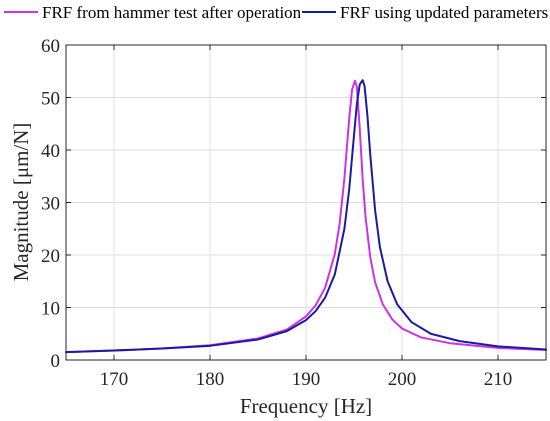 The image size is (550, 421). Describe the element at coordinates (21, 202) in the screenshot. I see `y-axis-title: Magnitude [μm/N]` at that location.